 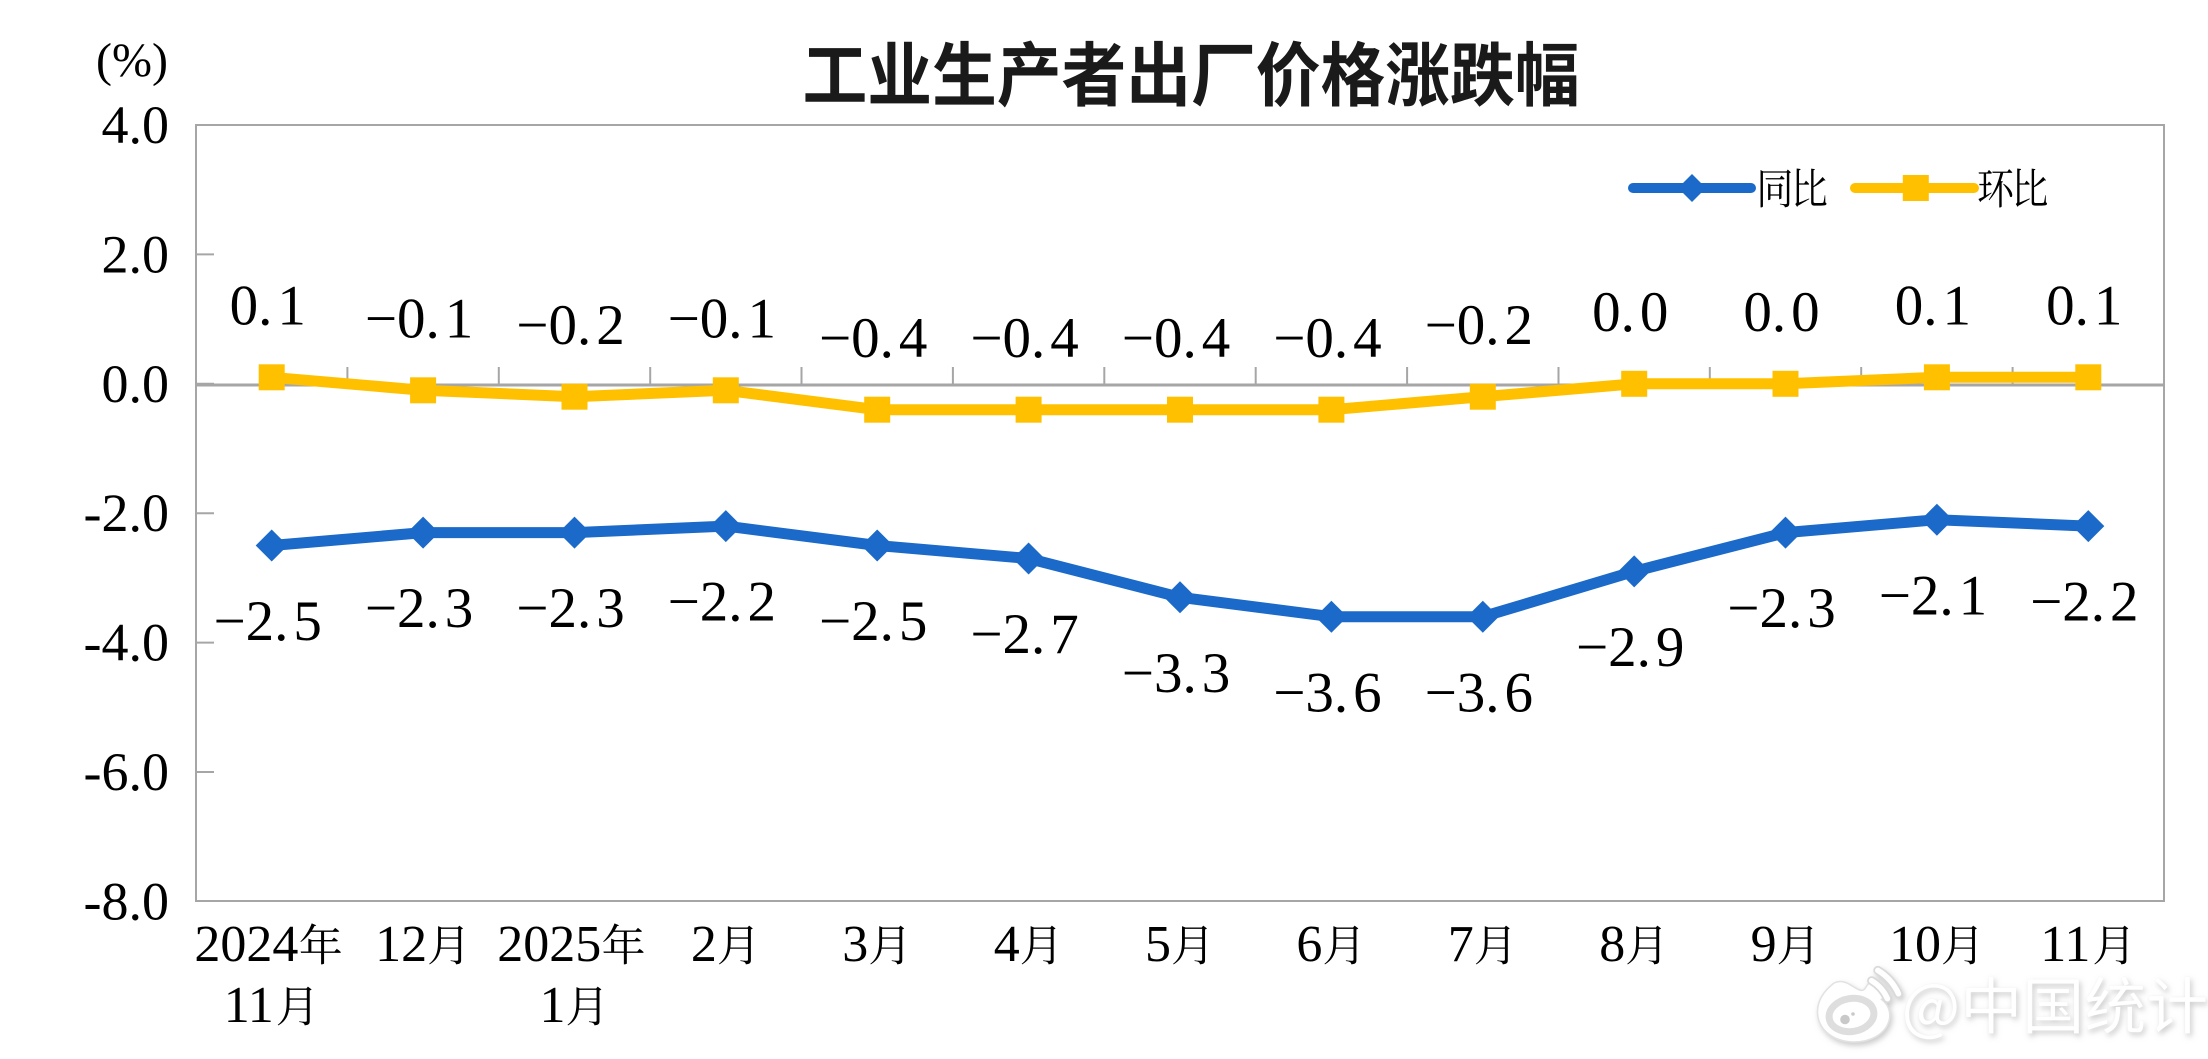 What do you see at coordinates (1915, 944) in the screenshot?
I see `svg-text: 10` at bounding box center [1915, 944].